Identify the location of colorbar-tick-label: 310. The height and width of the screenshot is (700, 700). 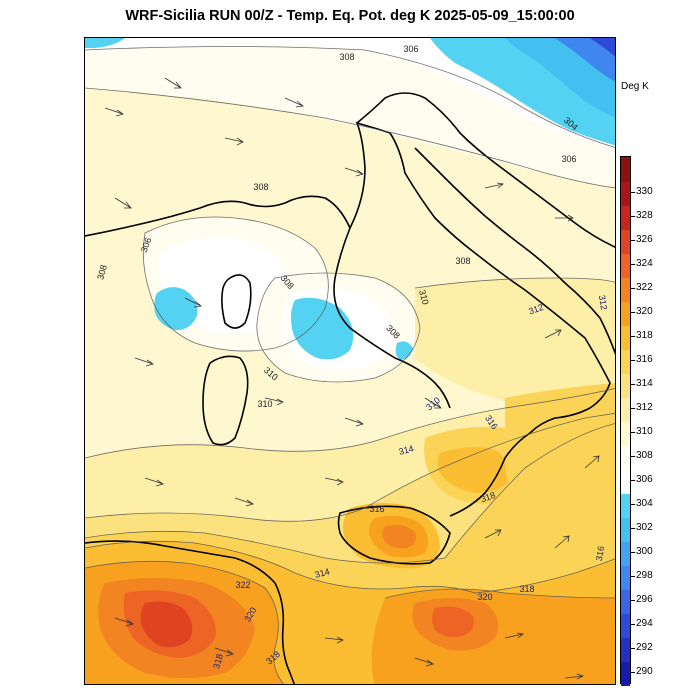
(644, 431).